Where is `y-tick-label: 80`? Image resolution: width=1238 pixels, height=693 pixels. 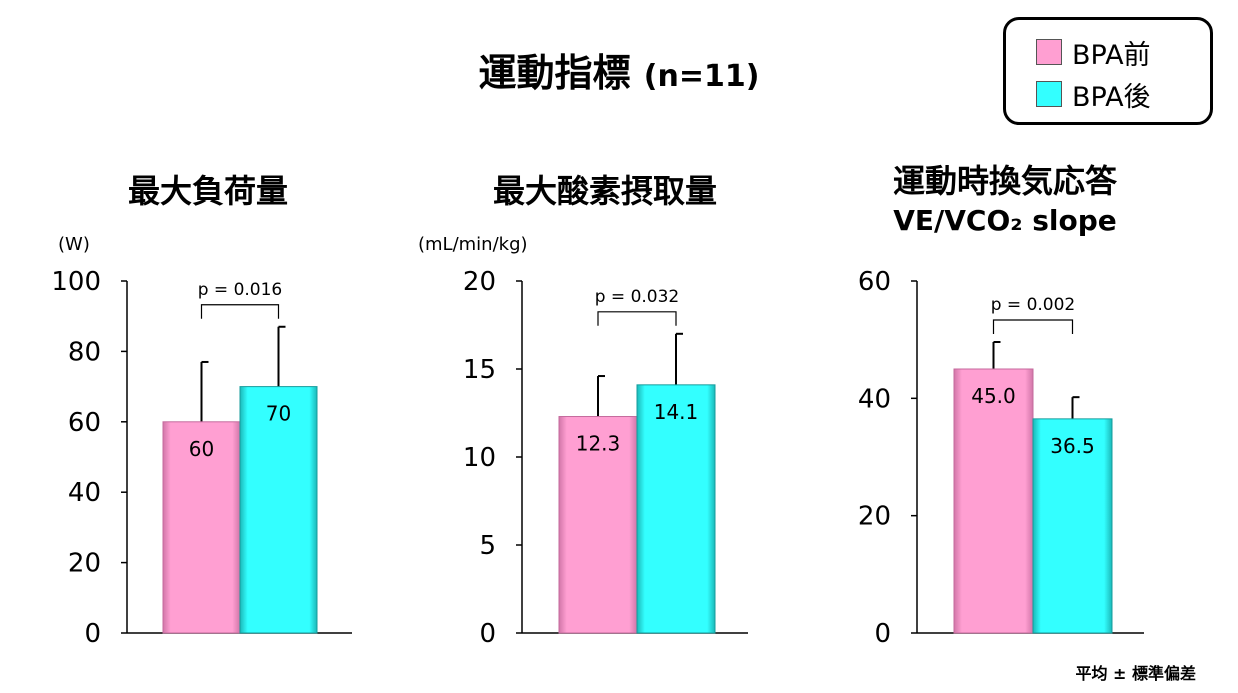 y-tick-label: 80 is located at coordinates (84, 352).